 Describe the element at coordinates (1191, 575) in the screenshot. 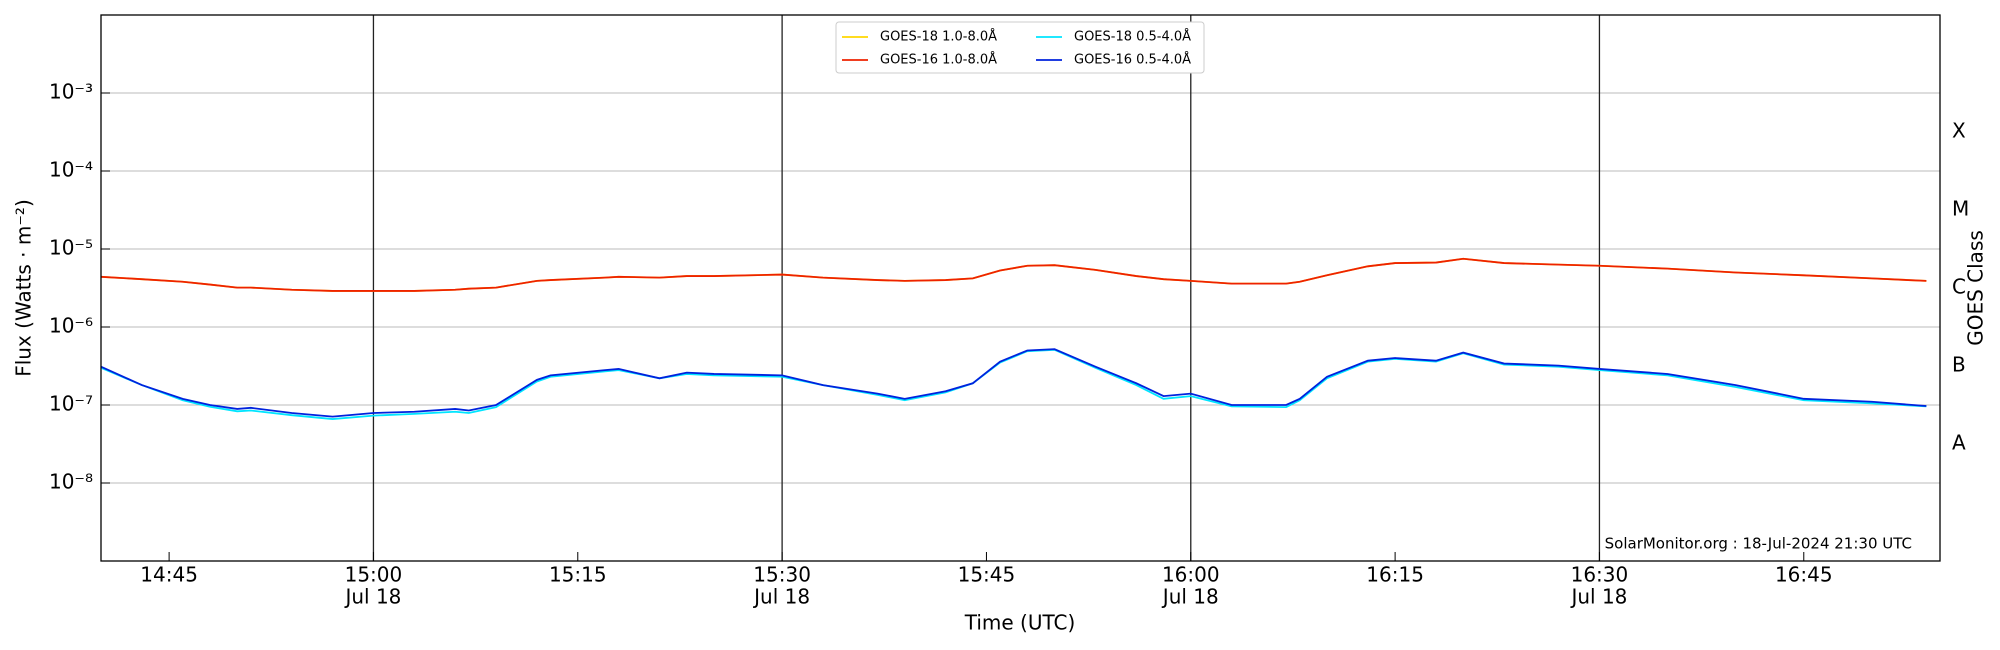

I see `x-tick-label: 16:00` at that location.